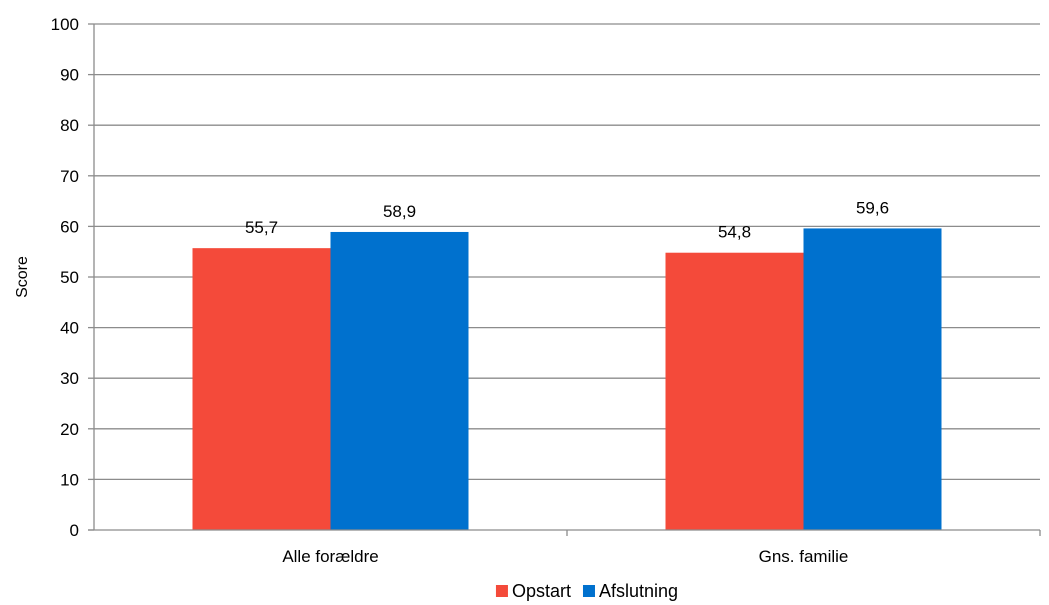 The height and width of the screenshot is (605, 1049). Describe the element at coordinates (69, 75) in the screenshot. I see `y-tick-label: 90` at that location.